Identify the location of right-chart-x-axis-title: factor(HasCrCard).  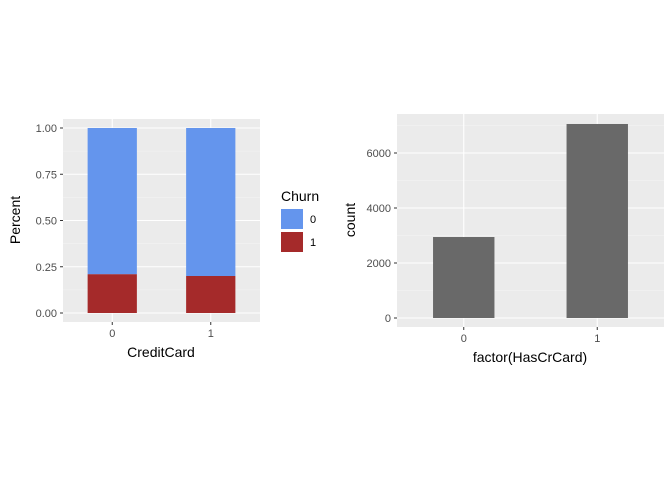
(530, 357).